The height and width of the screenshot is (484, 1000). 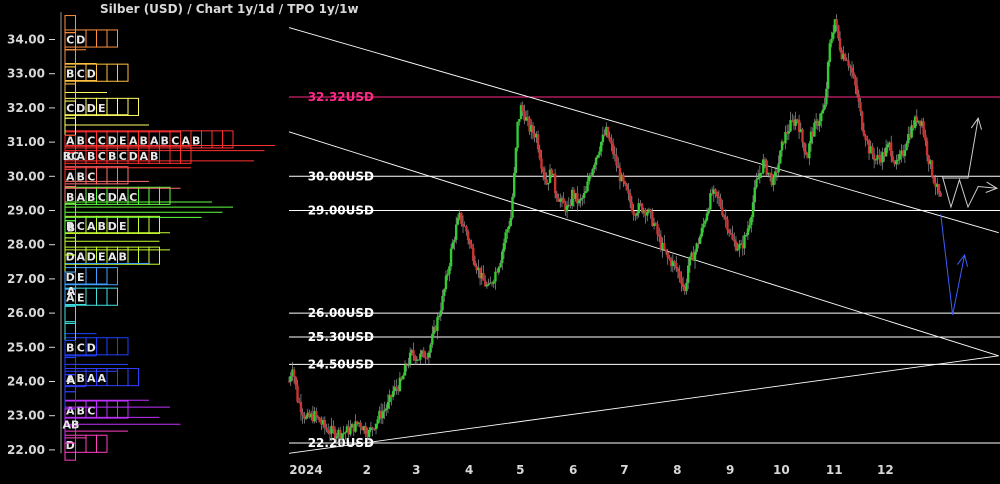 I want to click on y-tick-label: 25.00, so click(x=26, y=347).